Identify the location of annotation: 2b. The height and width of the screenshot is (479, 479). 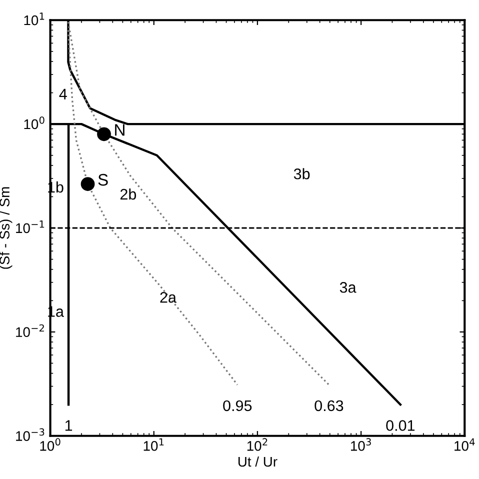
(128, 194).